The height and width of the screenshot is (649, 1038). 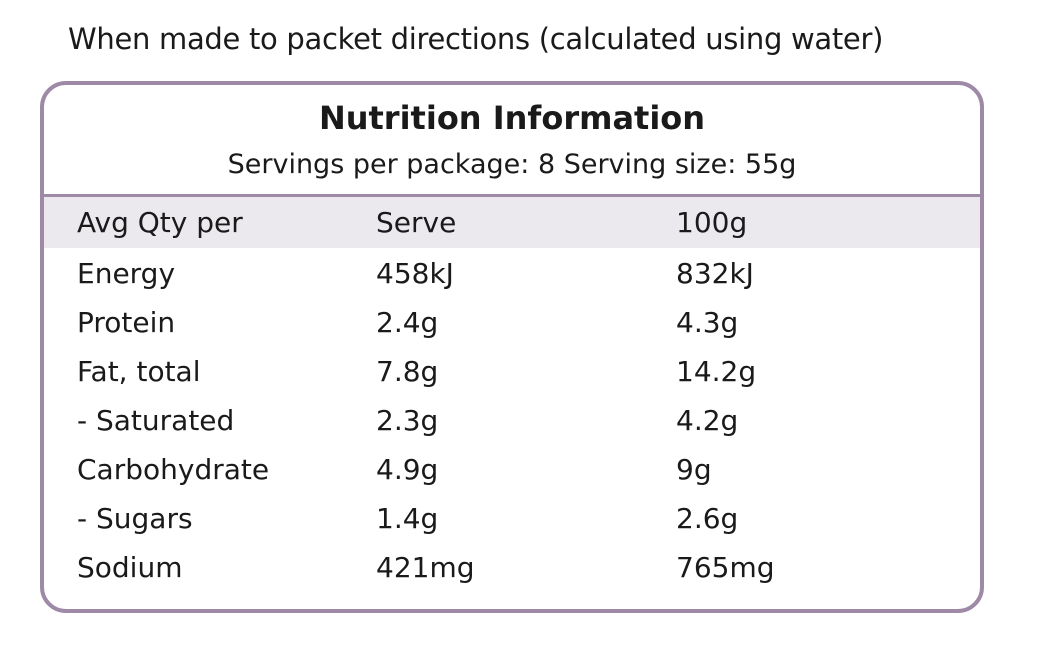 I want to click on header-cell: 100g, so click(x=712, y=222).